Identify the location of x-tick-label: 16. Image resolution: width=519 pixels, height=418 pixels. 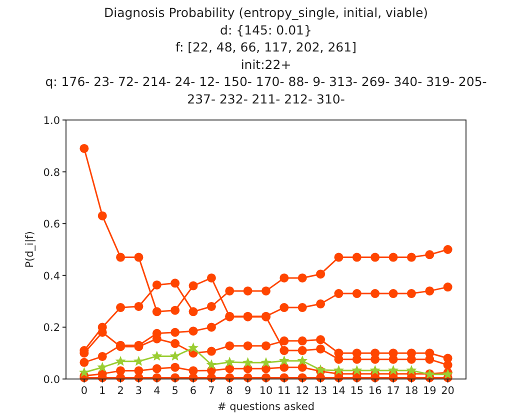
(375, 391).